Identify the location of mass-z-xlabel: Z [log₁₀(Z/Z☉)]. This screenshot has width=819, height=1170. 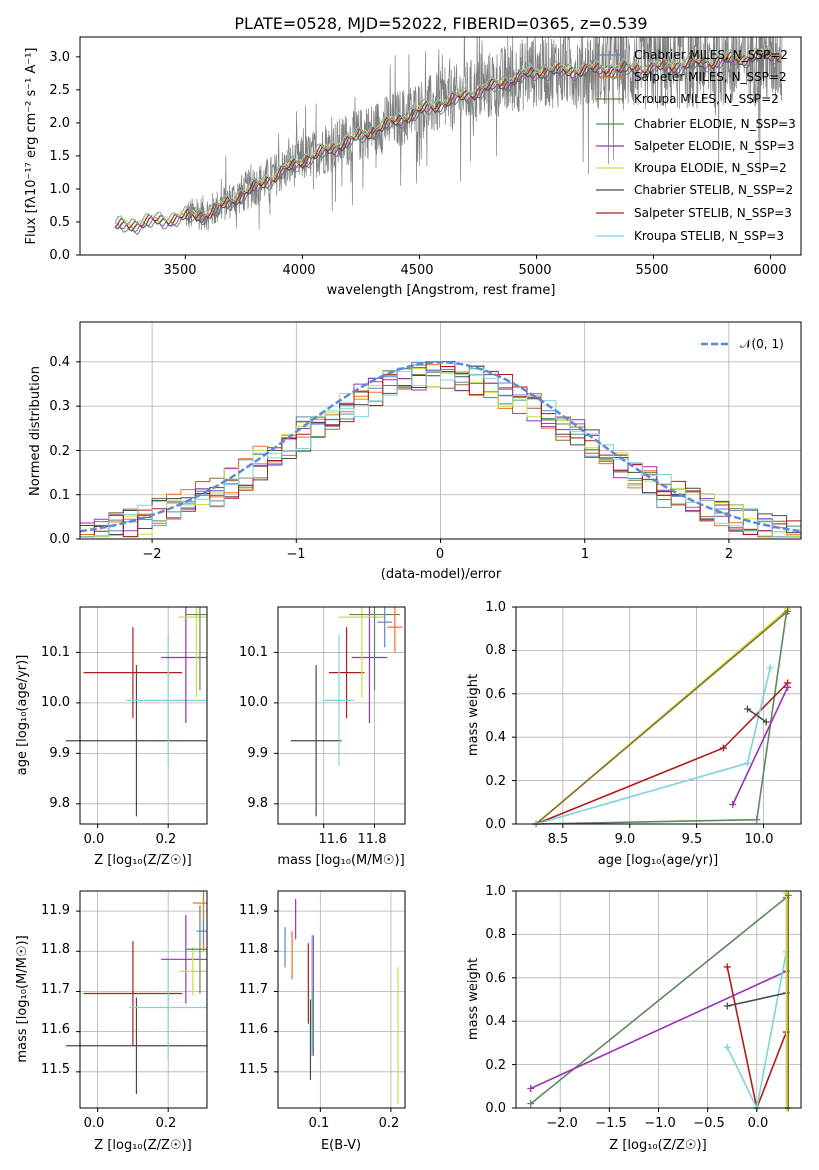
(142, 1145).